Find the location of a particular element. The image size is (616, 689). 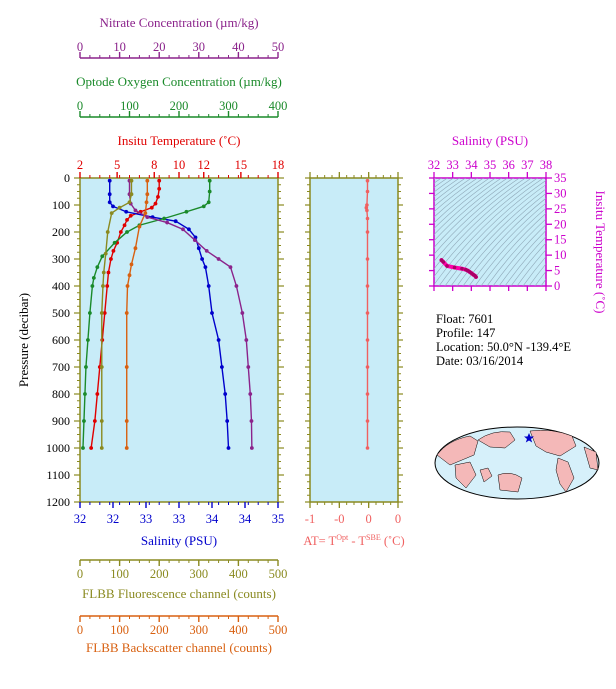

temperature-tick-label: 10 is located at coordinates (179, 165).